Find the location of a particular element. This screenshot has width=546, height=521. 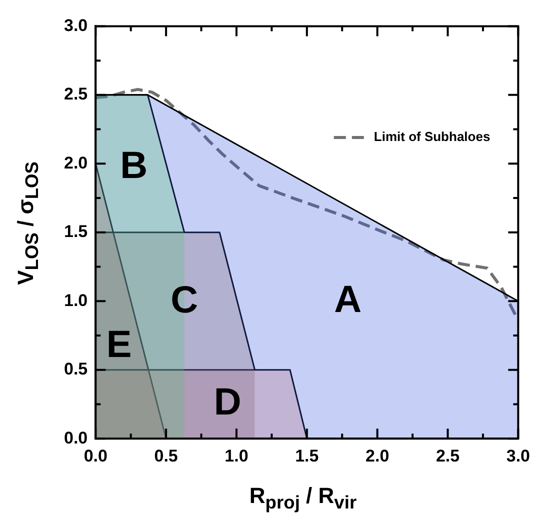

x-axis-title: R$_{proj}$ / R$_{vir}$ is located at coordinates (303, 497).